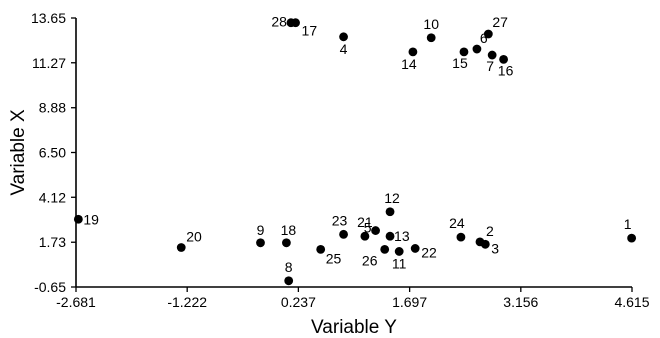  Describe the element at coordinates (409, 302) in the screenshot. I see `x-tick-label: 1.697` at that location.